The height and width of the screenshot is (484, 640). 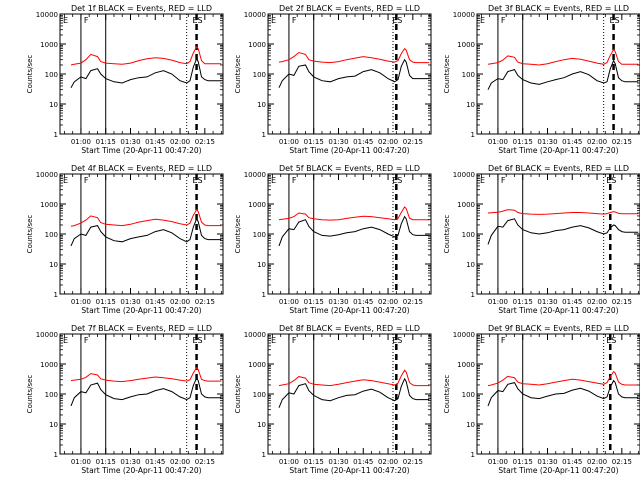 What do you see at coordinates (141, 328) in the screenshot?
I see `panel-title: Det 7f BLACK = Events, RED = LLD` at bounding box center [141, 328].